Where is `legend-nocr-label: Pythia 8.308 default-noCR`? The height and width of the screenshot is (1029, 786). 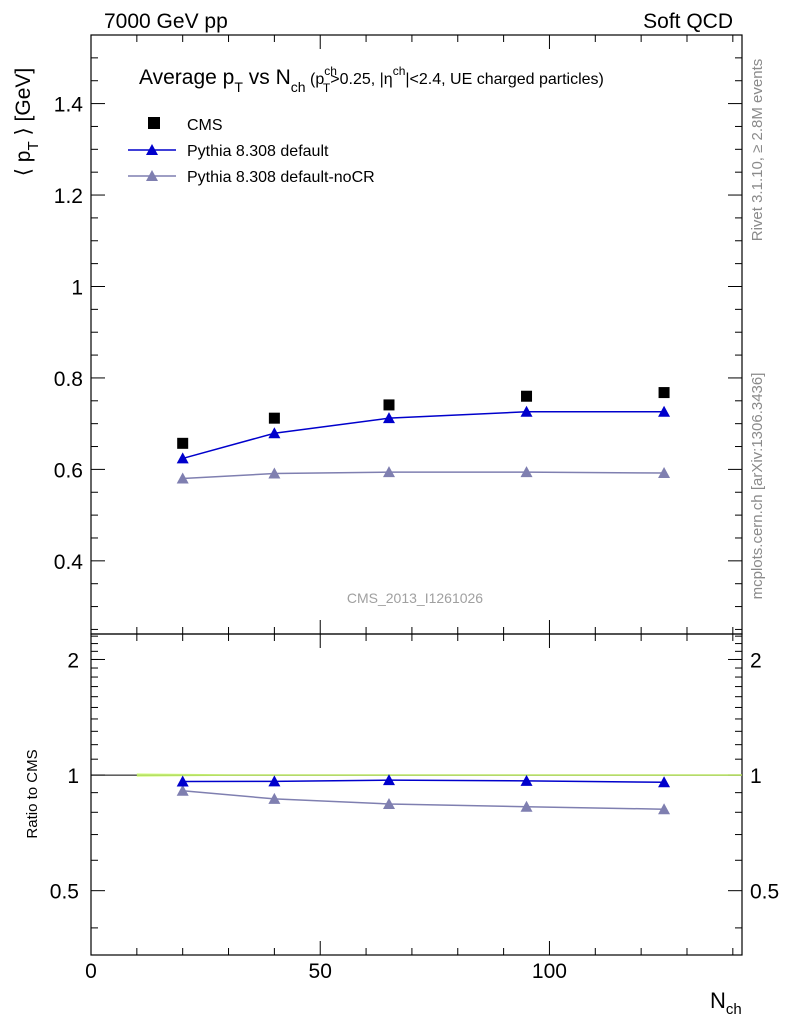
legend-nocr-label: Pythia 8.308 default-noCR is located at coordinates (281, 177).